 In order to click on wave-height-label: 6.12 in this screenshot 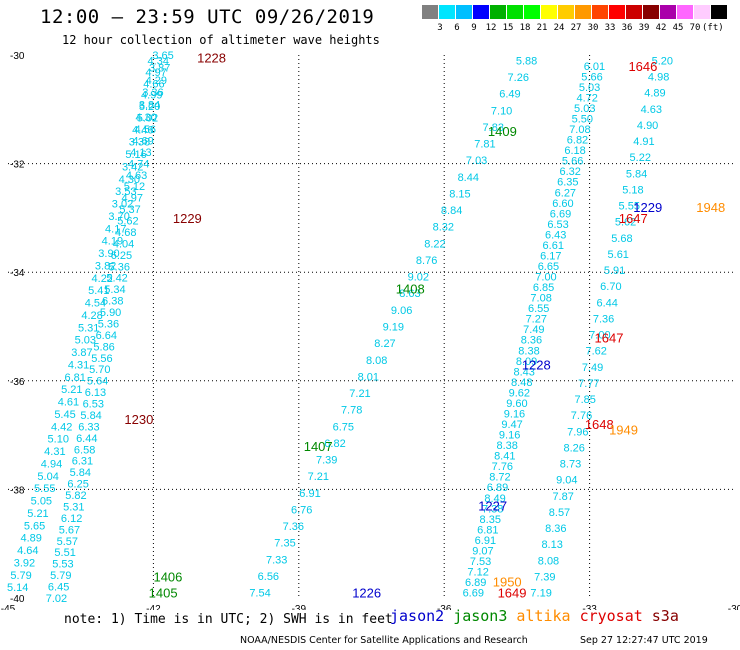, I will do `click(71, 519)`.